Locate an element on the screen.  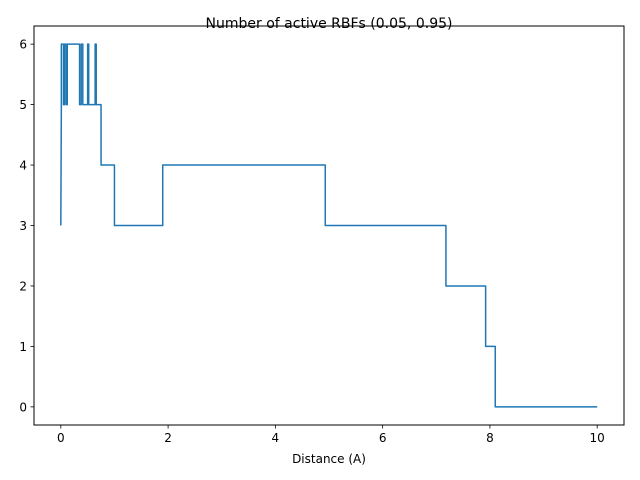
y-tick-label: 6 is located at coordinates (23, 45).